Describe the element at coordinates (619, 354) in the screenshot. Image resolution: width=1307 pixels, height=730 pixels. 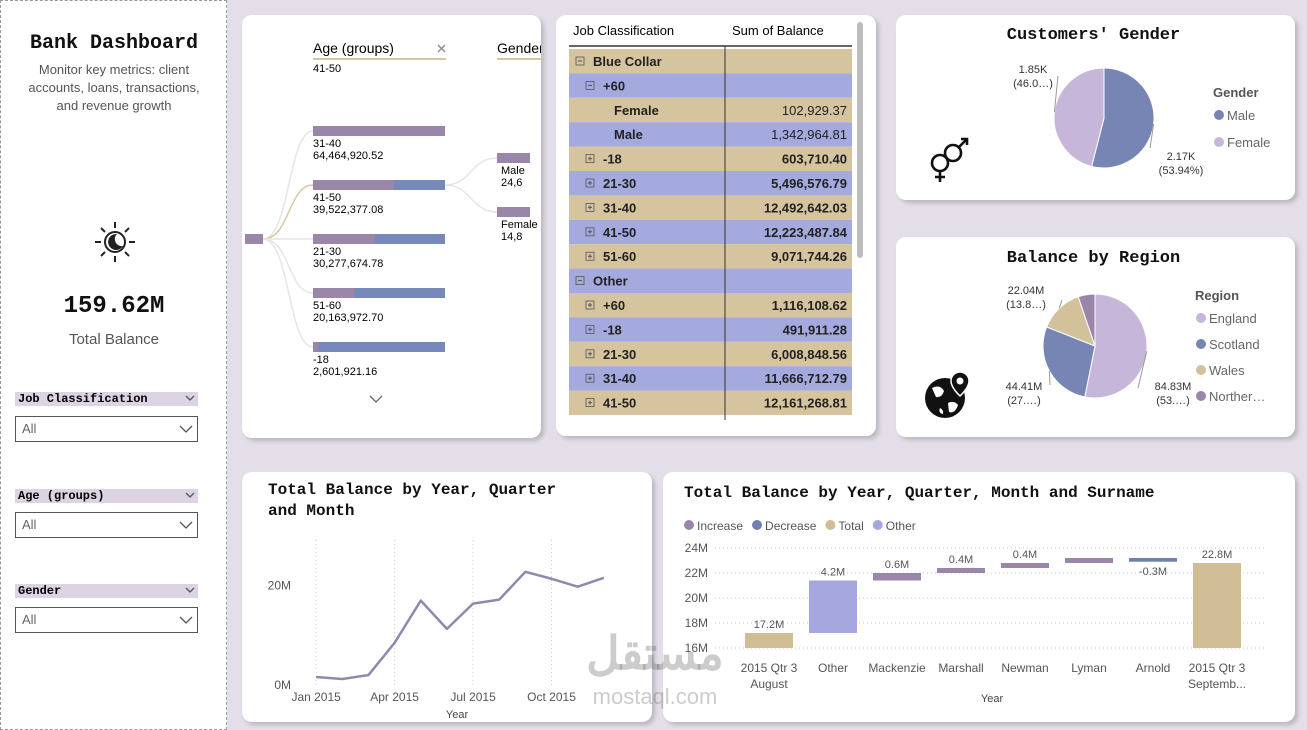
I see `row-label: 21-30` at that location.